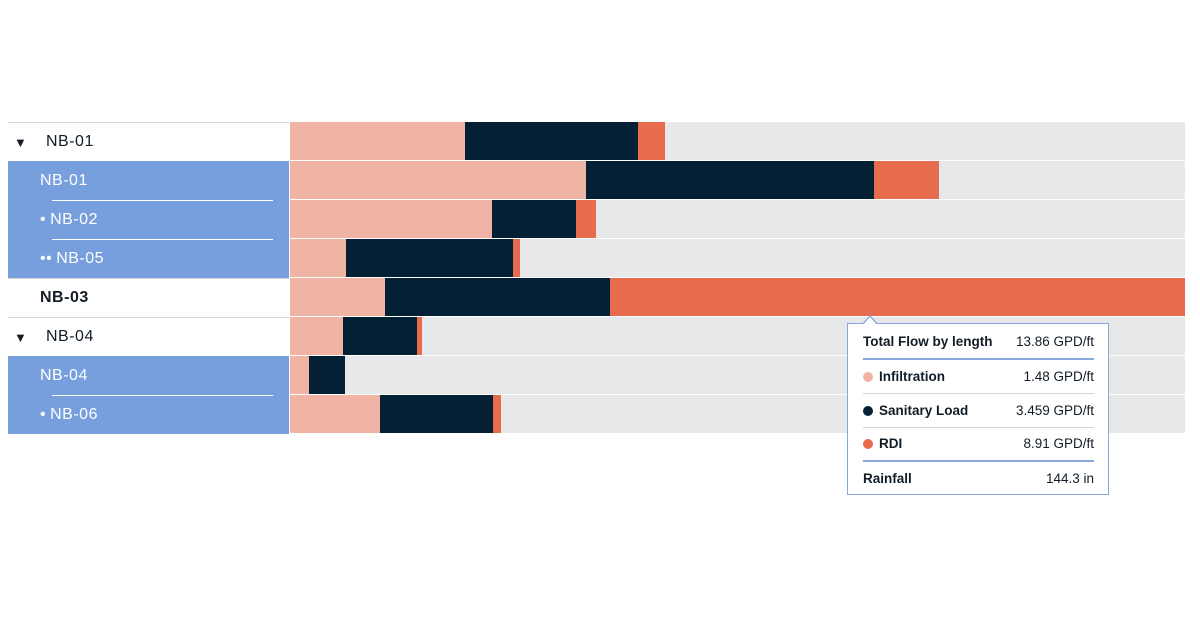  I want to click on chart-row: NB-03, so click(596, 297).